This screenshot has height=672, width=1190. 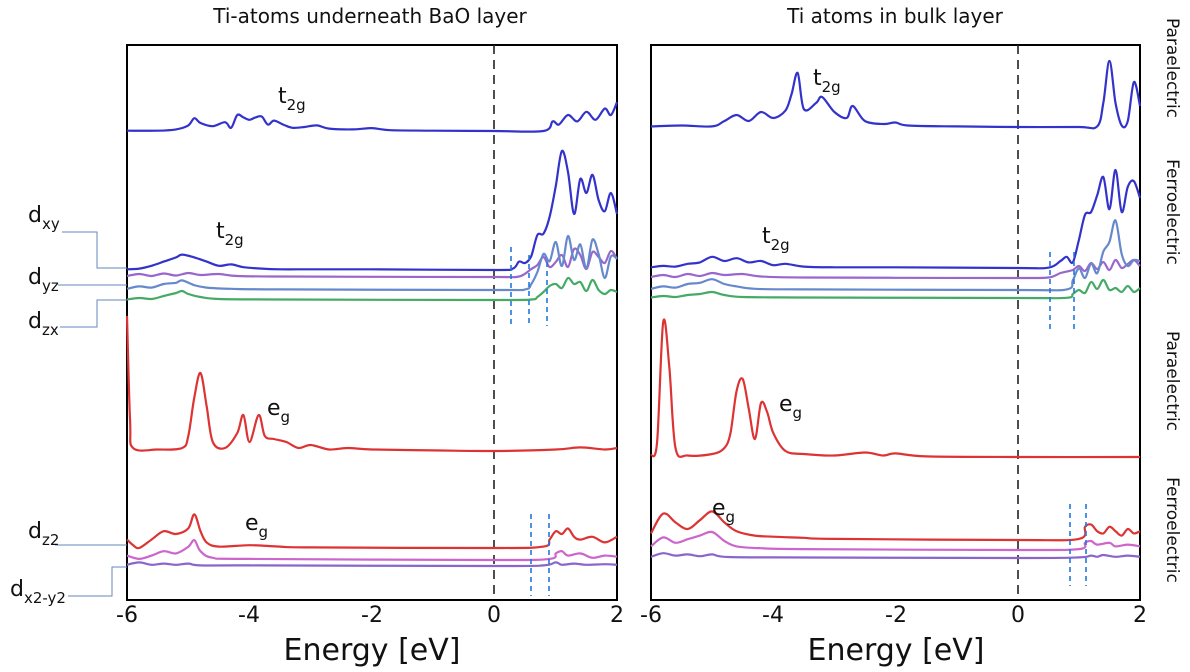 I want to click on left-t2g-ferro-label: t2g, so click(x=230, y=234).